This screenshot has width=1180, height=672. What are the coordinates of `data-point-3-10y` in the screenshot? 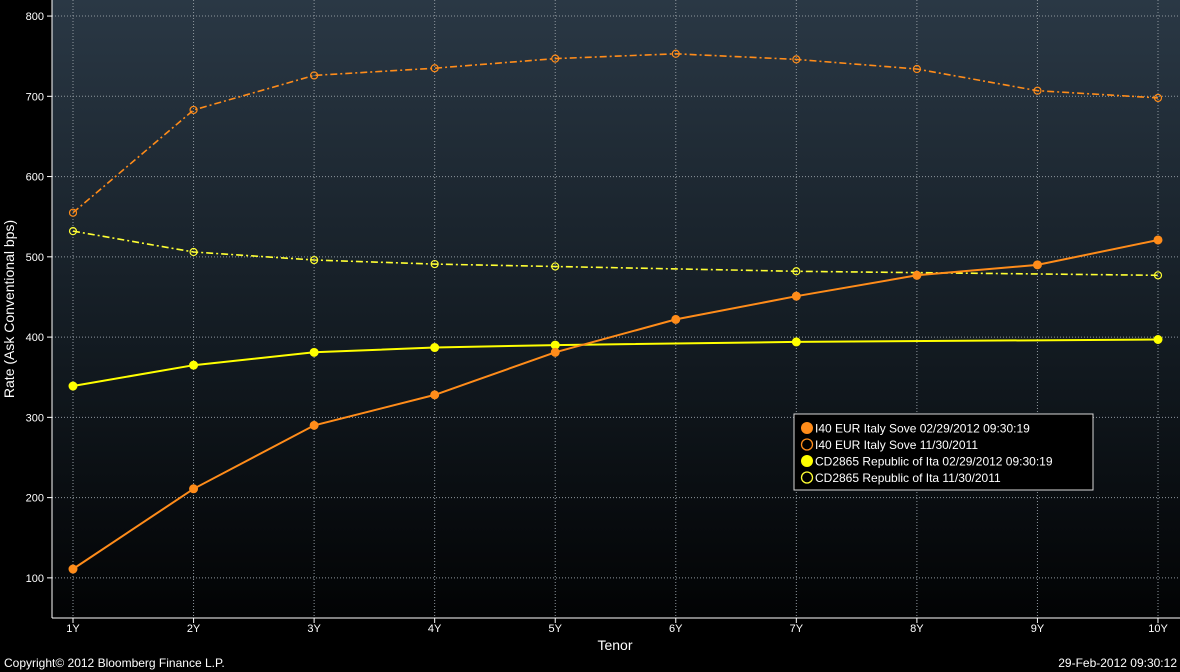 It's located at (1158, 240).